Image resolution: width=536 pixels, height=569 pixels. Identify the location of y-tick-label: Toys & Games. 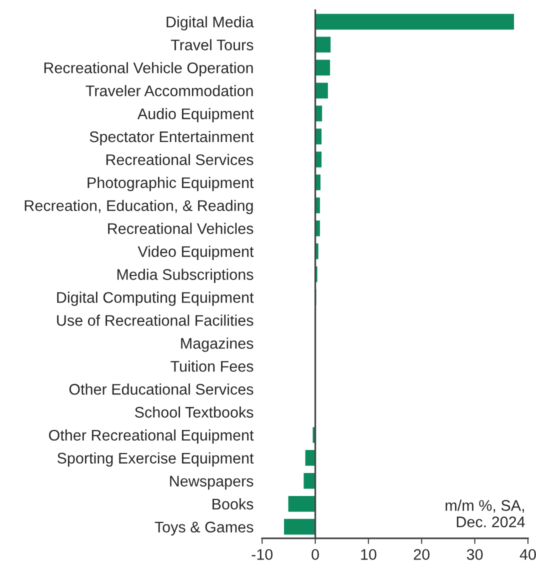
(204, 529).